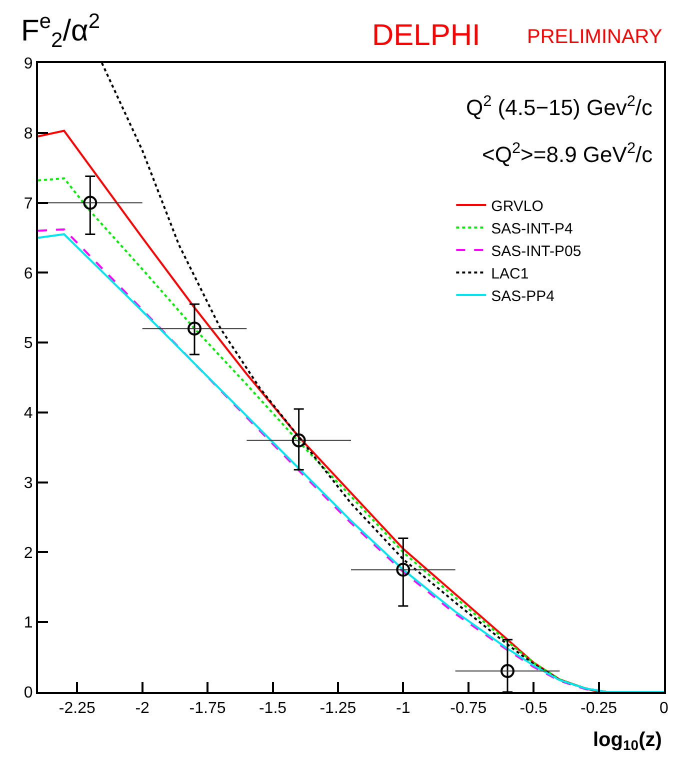  Describe the element at coordinates (510, 273) in the screenshot. I see `legend-label: LAC1` at that location.